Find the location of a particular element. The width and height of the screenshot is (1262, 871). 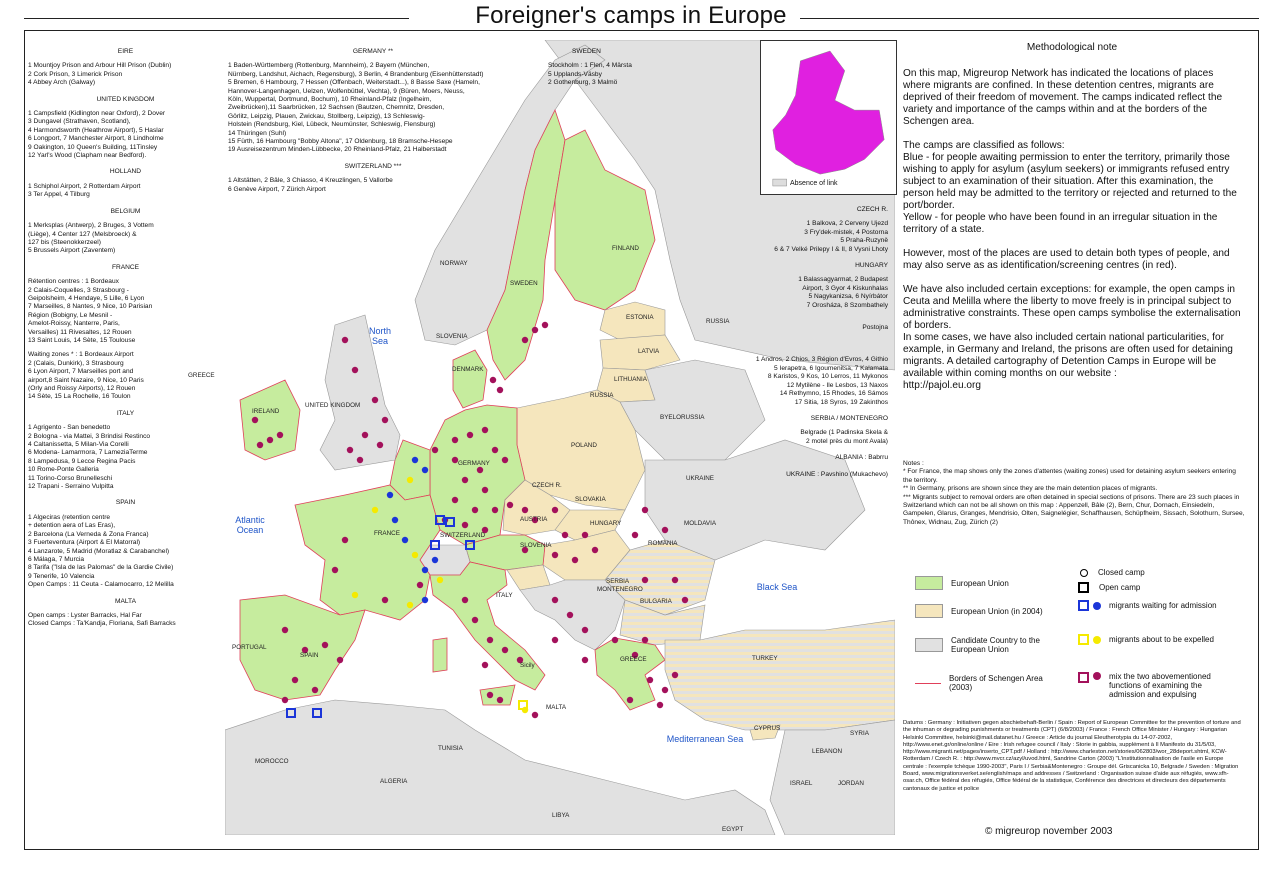

finland-shape is located at coordinates (605, 220).